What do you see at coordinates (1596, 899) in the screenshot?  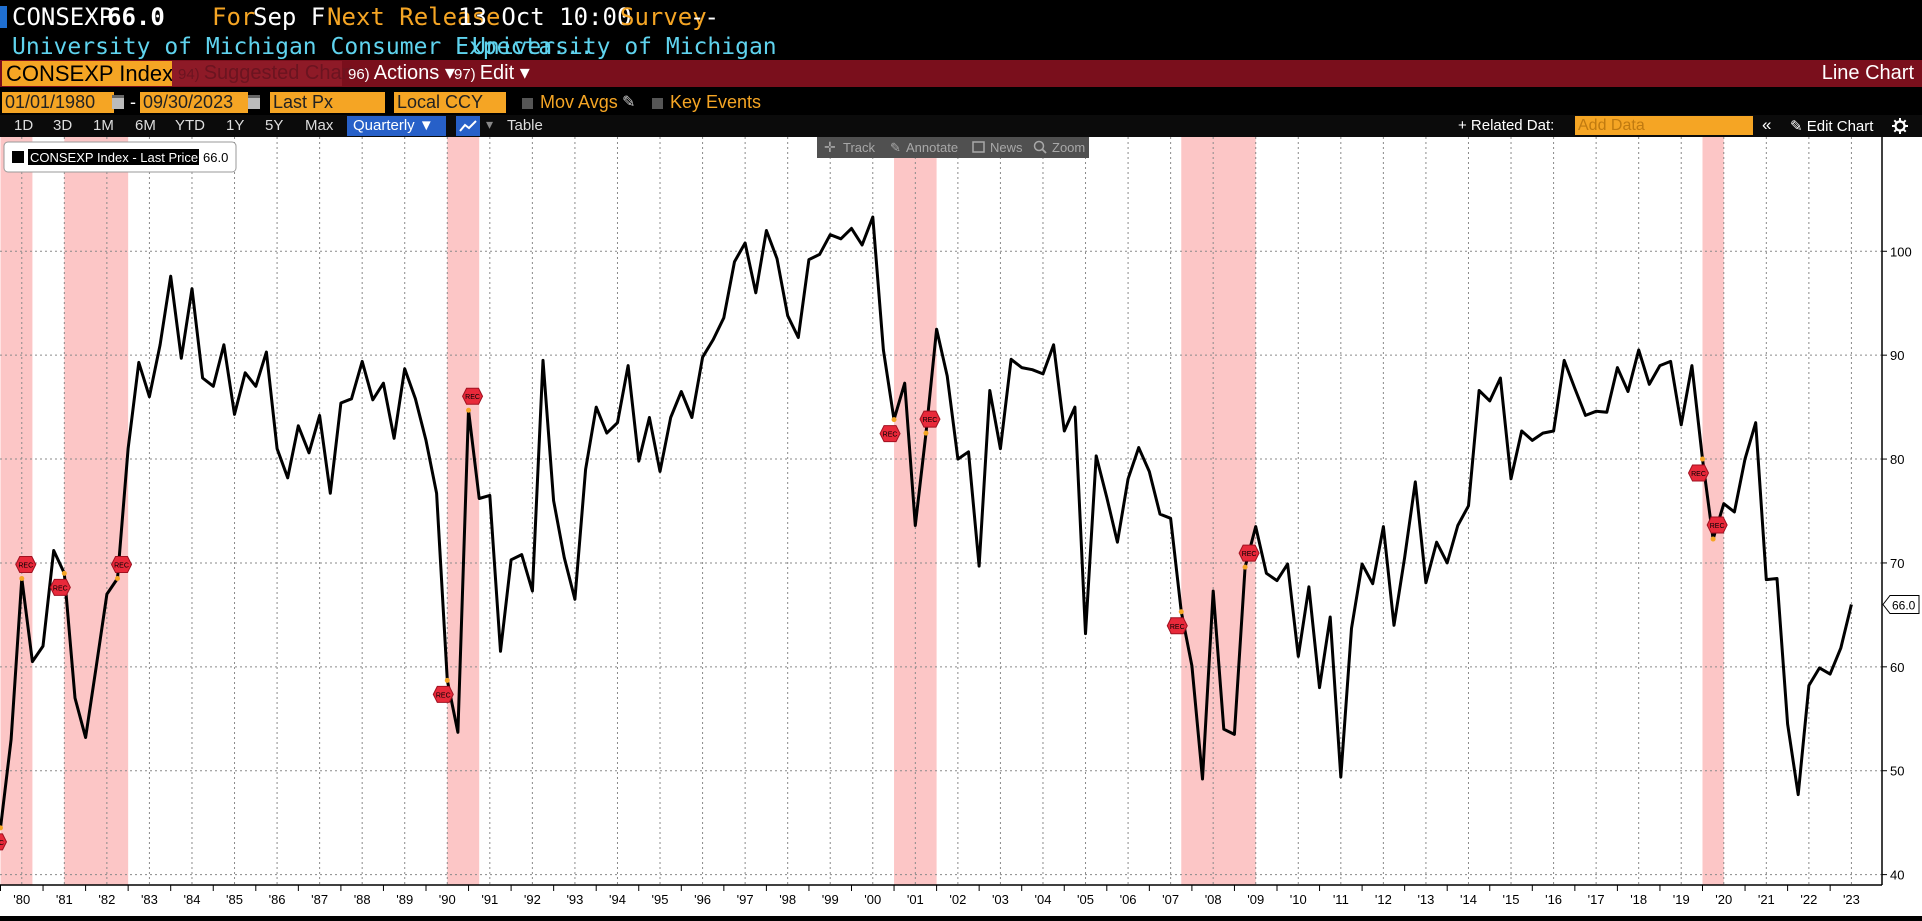 I see `x-tick-label: '17` at bounding box center [1596, 899].